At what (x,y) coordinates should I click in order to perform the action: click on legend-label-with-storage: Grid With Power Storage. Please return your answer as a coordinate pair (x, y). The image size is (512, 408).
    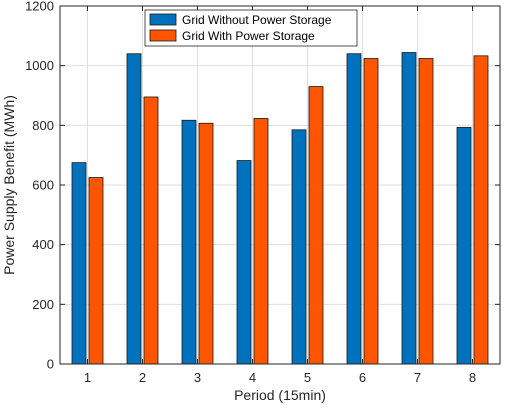
    Looking at the image, I should click on (248, 36).